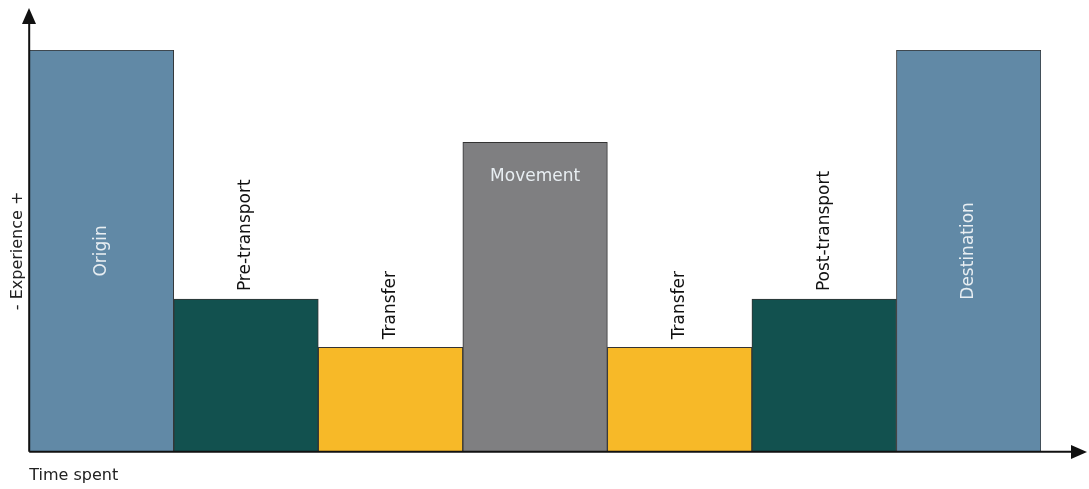 Image resolution: width=1089 pixels, height=489 pixels. Describe the element at coordinates (967, 251) in the screenshot. I see `x-tick-label: Destination` at that location.